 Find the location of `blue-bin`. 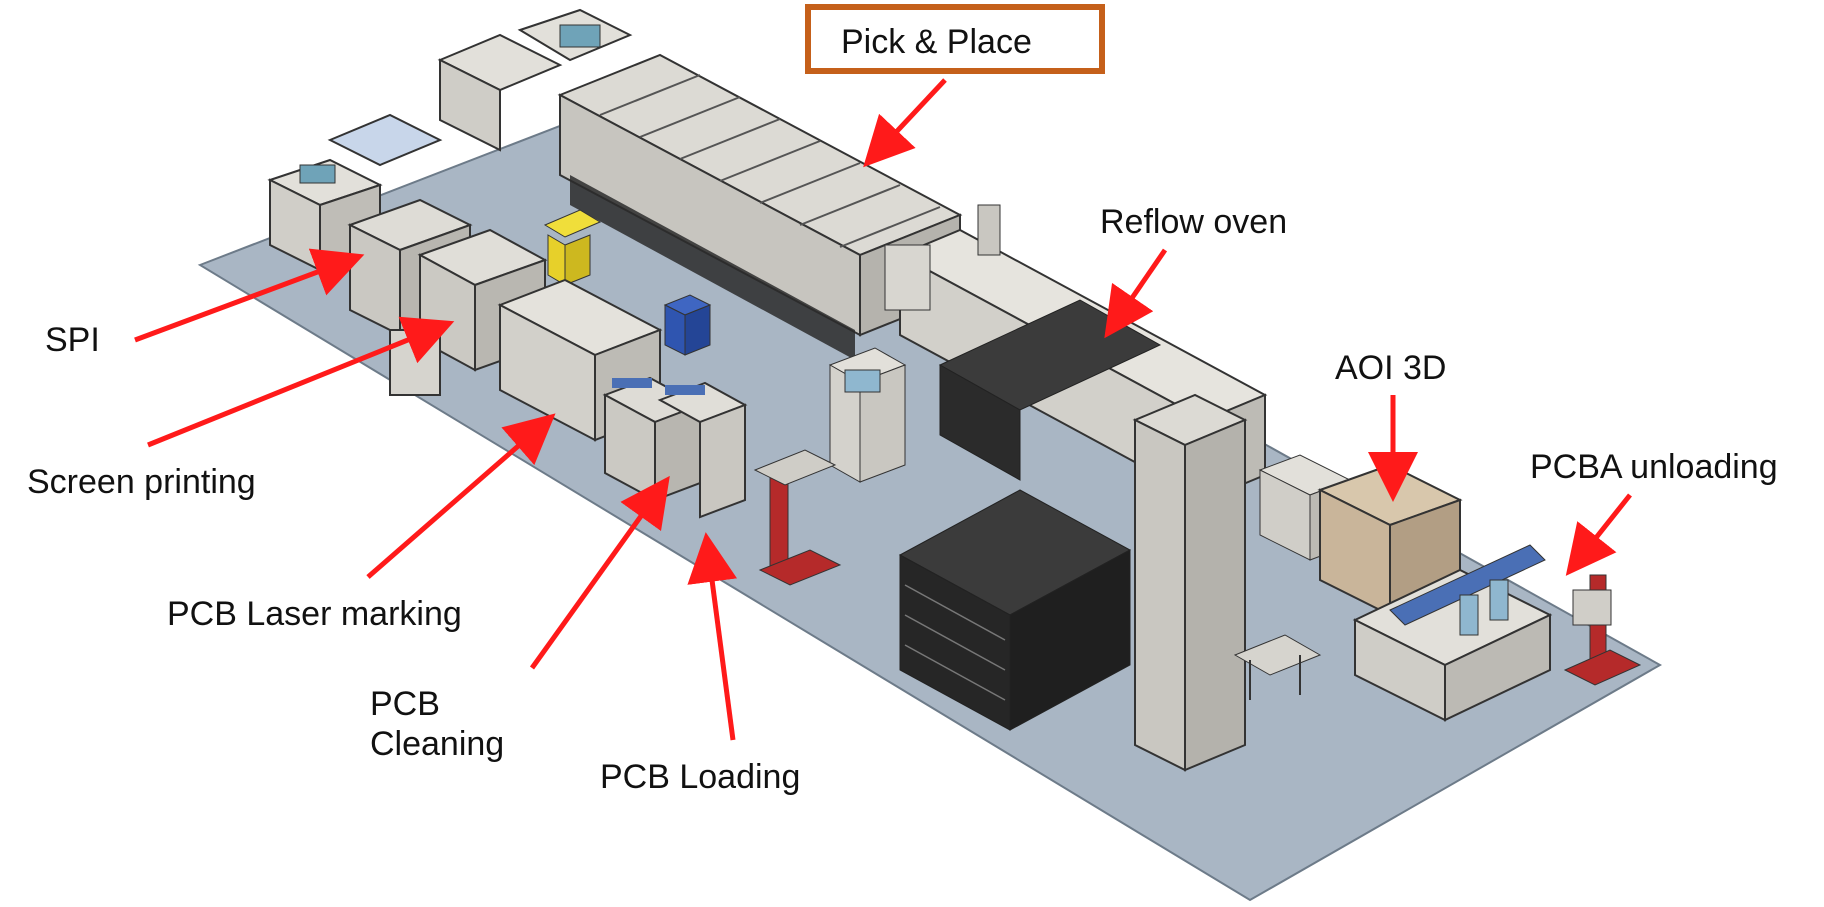

blue-bin is located at coordinates (687, 325).